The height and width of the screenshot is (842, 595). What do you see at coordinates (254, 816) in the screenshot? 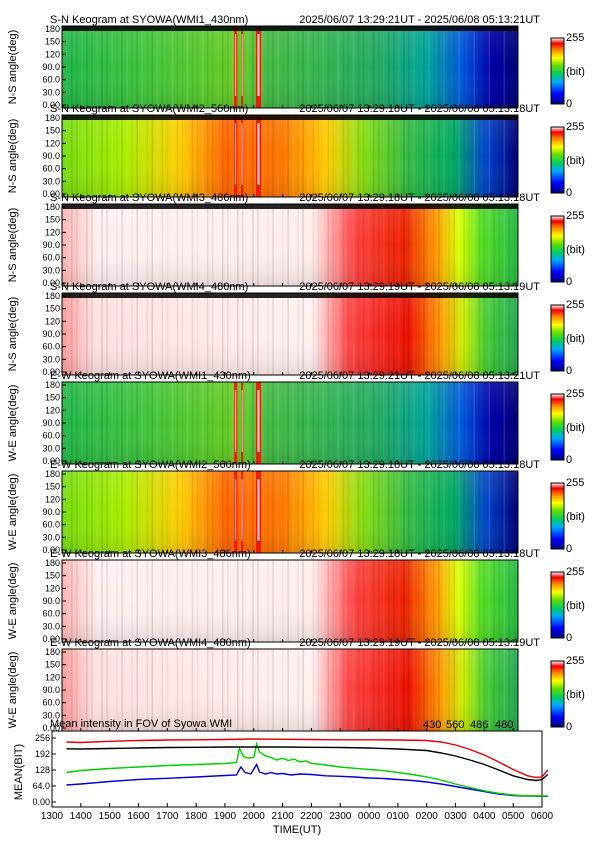
I see `line-xtick-label: 2000` at bounding box center [254, 816].